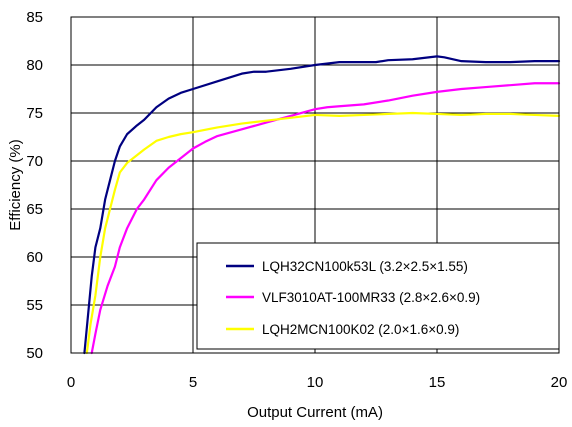  Describe the element at coordinates (34, 113) in the screenshot. I see `y-tick-label-5: 75` at that location.